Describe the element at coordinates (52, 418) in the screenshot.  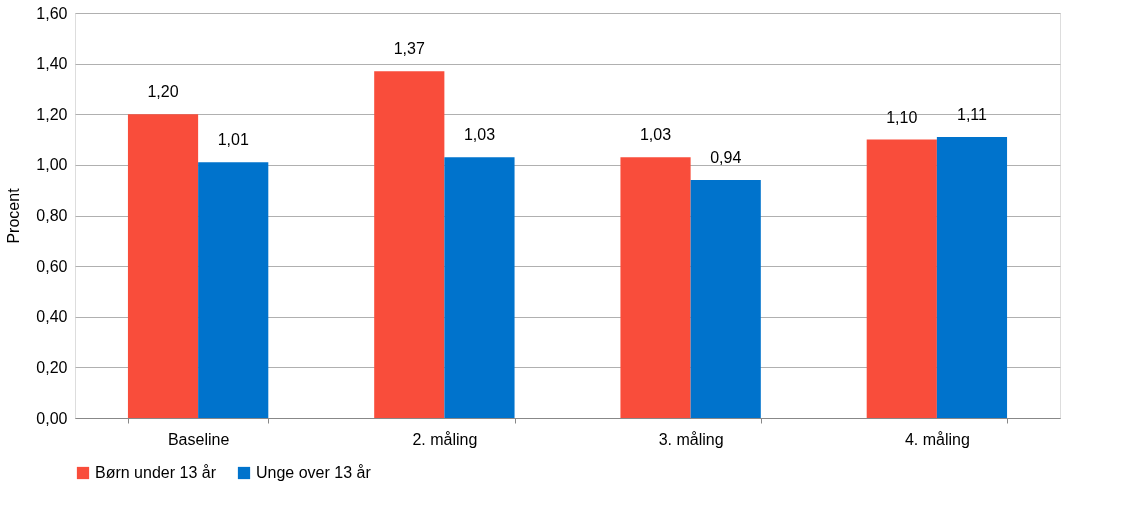
I see `y-tick-label: 0,00` at that location.